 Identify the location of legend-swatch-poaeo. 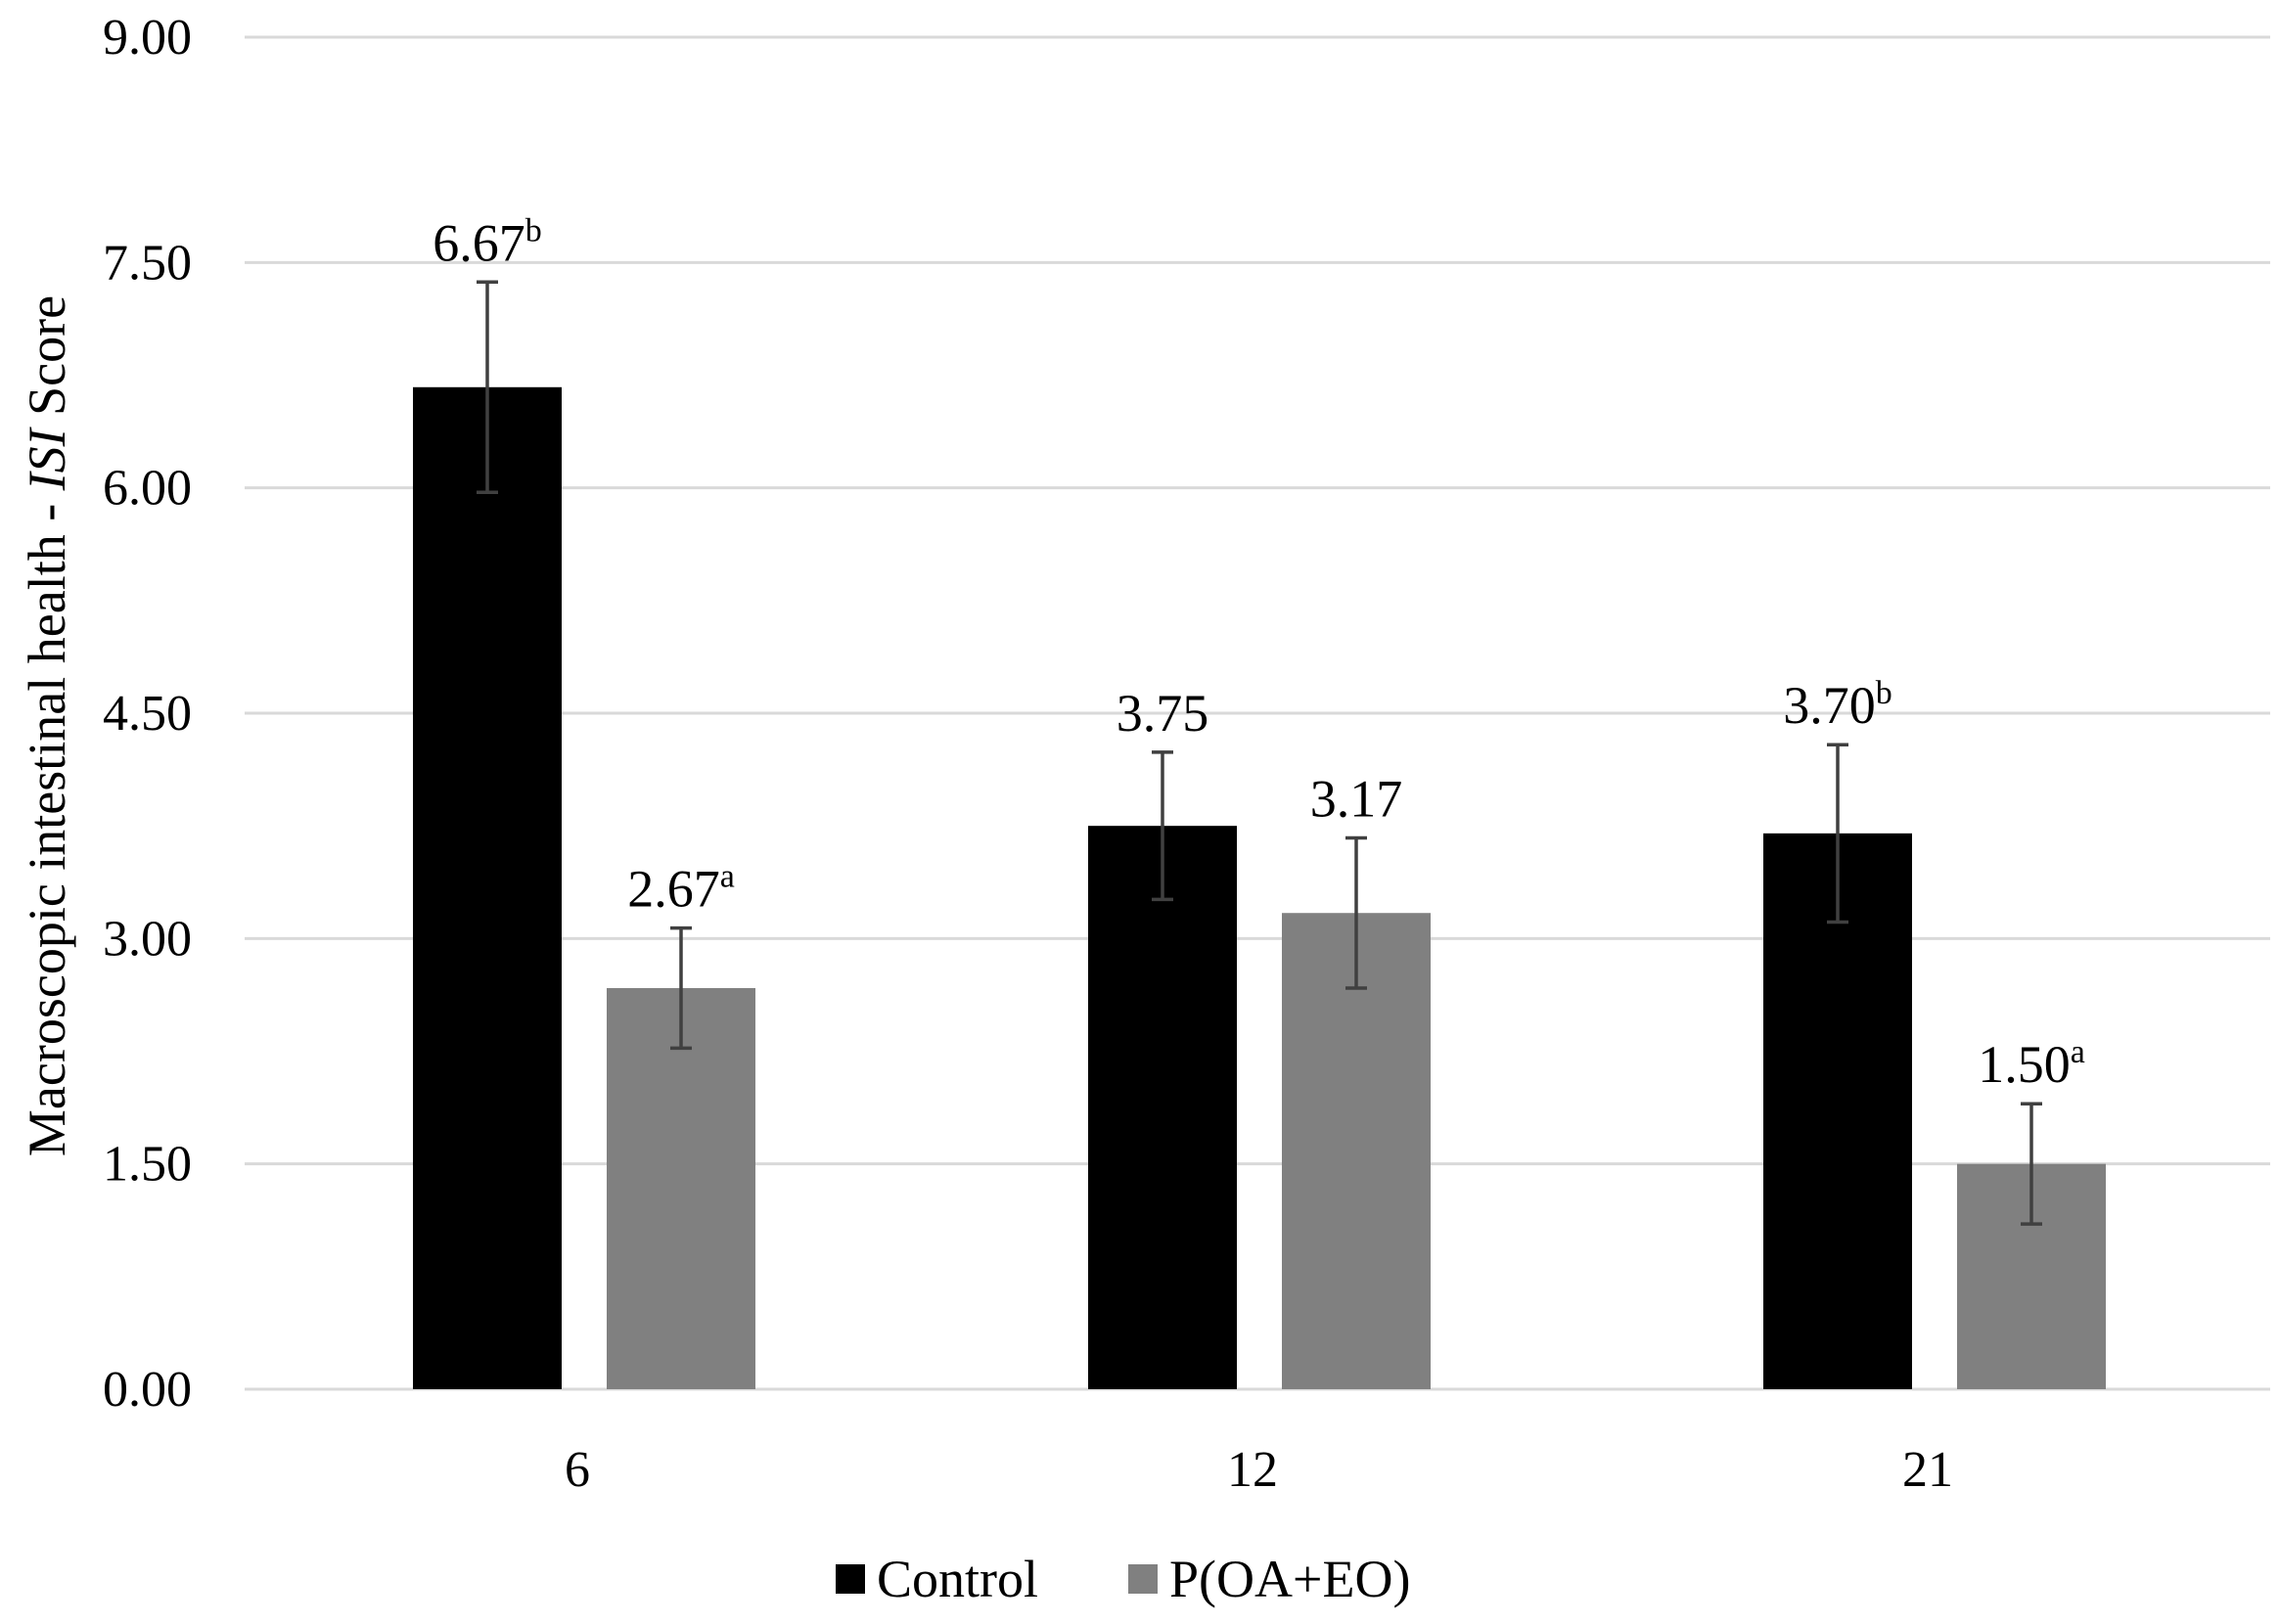
(1143, 1579).